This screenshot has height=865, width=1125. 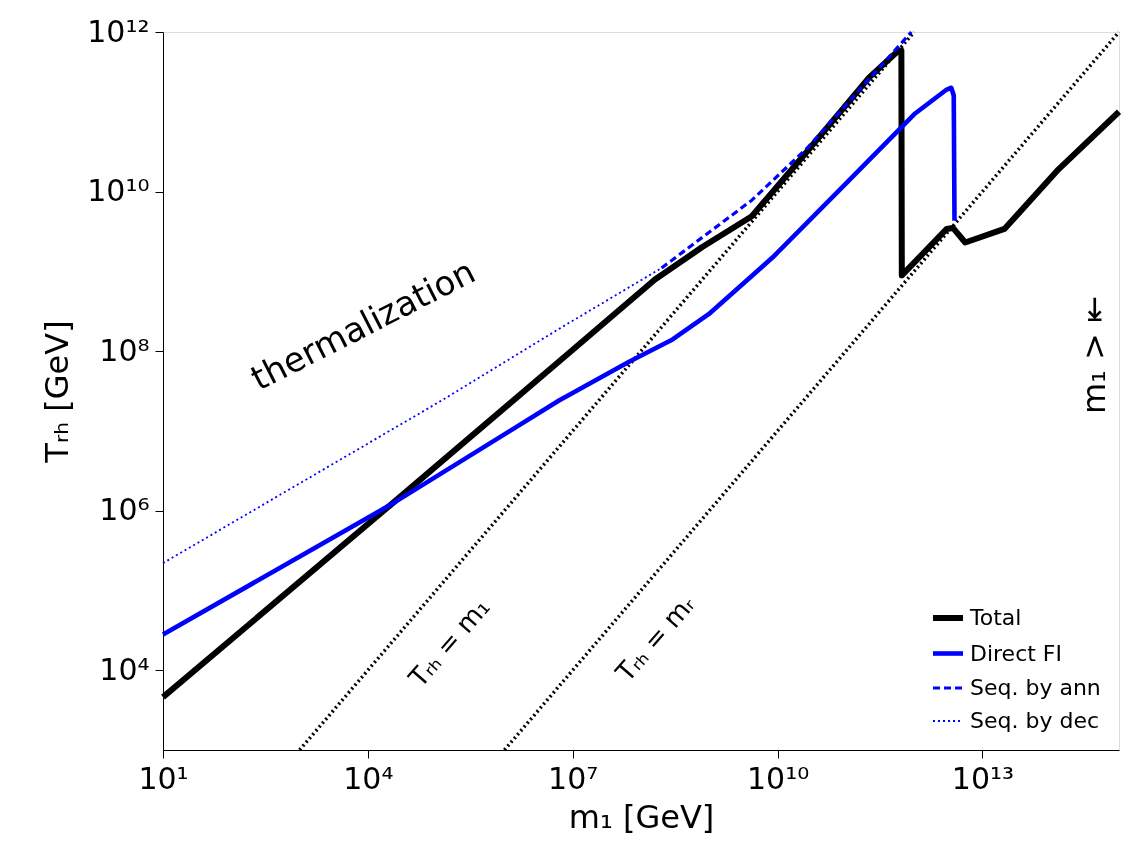 What do you see at coordinates (995, 617) in the screenshot?
I see `legend-label: Total` at bounding box center [995, 617].